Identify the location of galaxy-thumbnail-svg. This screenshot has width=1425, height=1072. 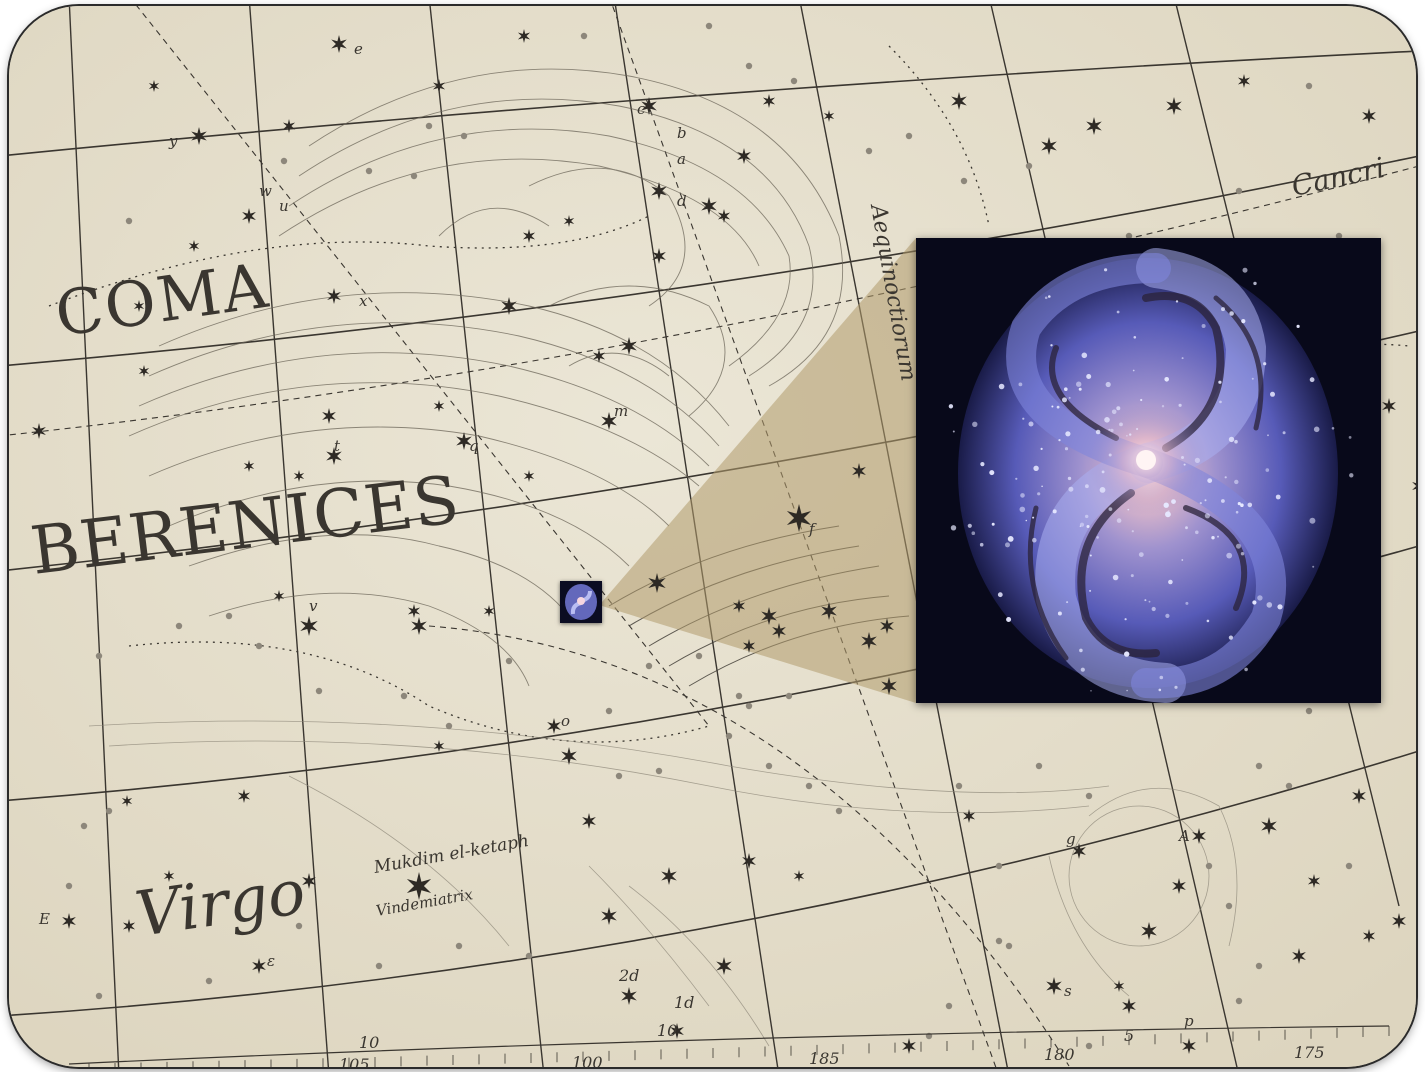
(581, 602).